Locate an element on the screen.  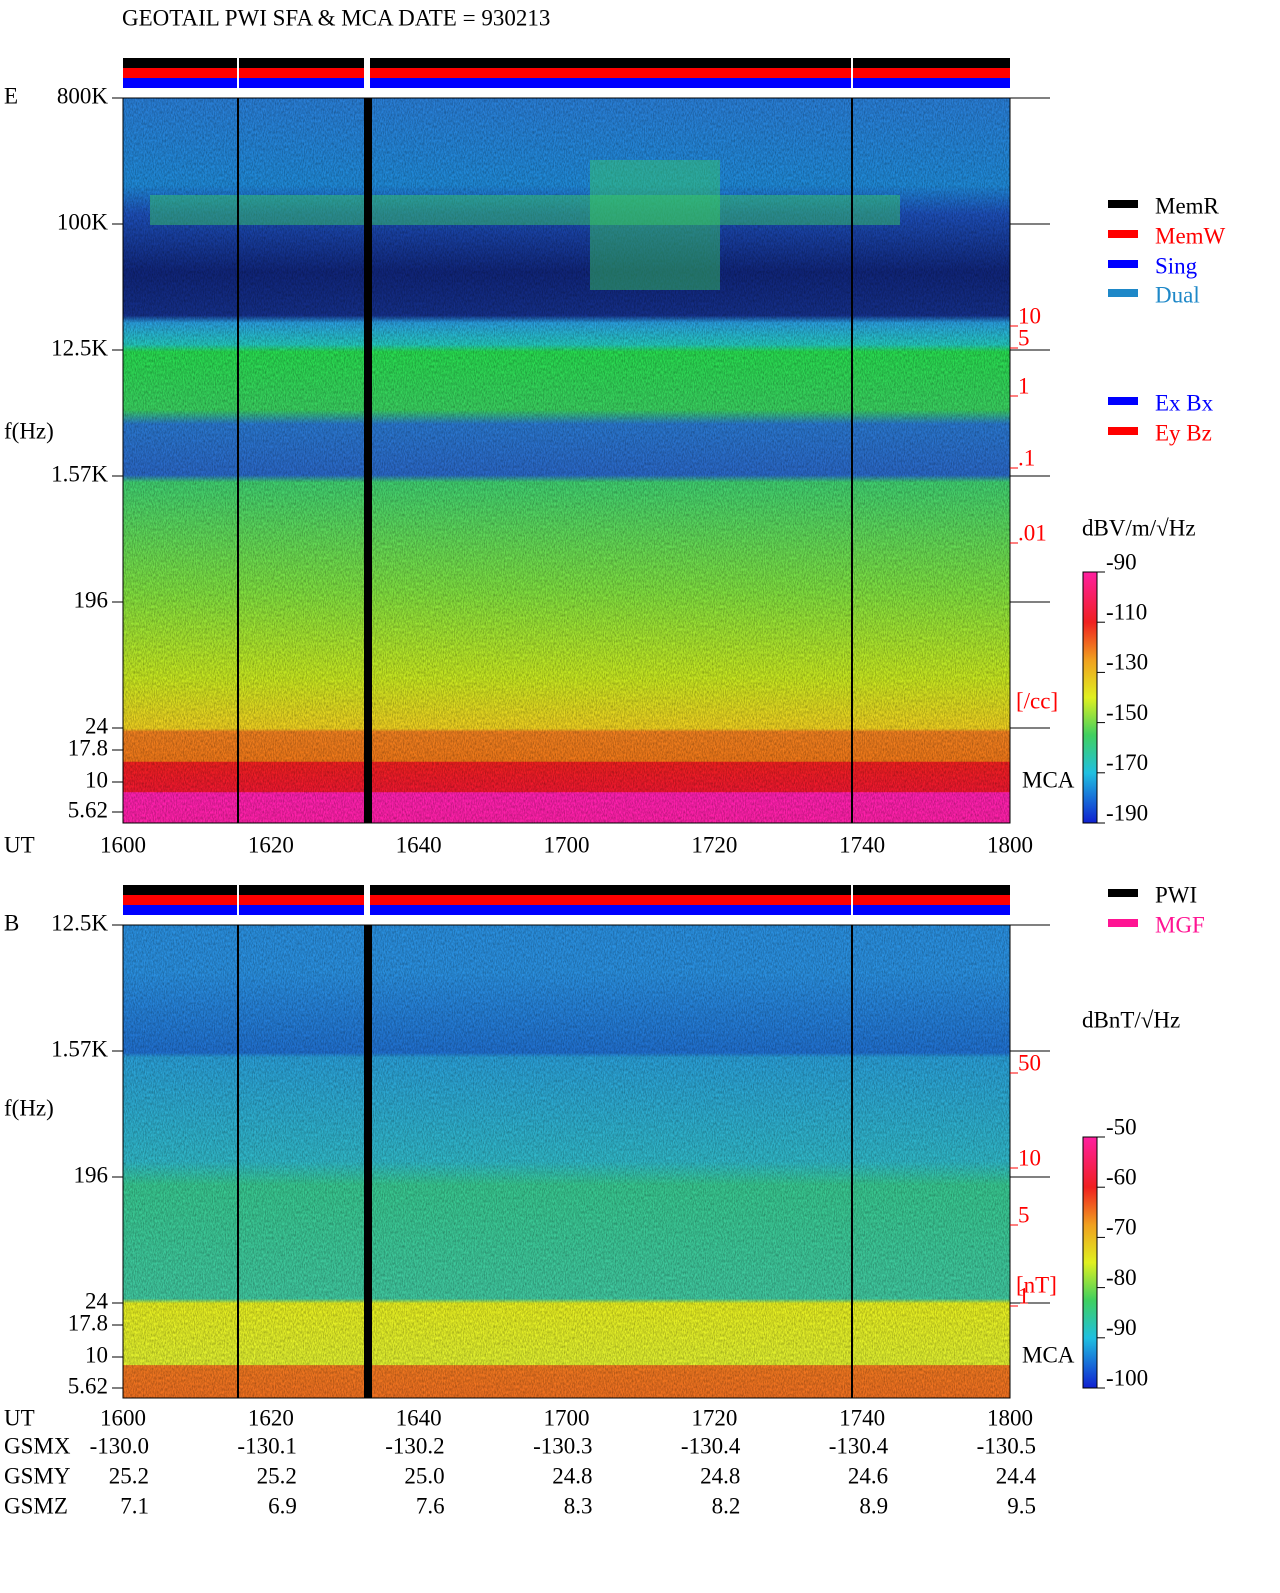
orbit-value: -130.2 is located at coordinates (414, 1445).